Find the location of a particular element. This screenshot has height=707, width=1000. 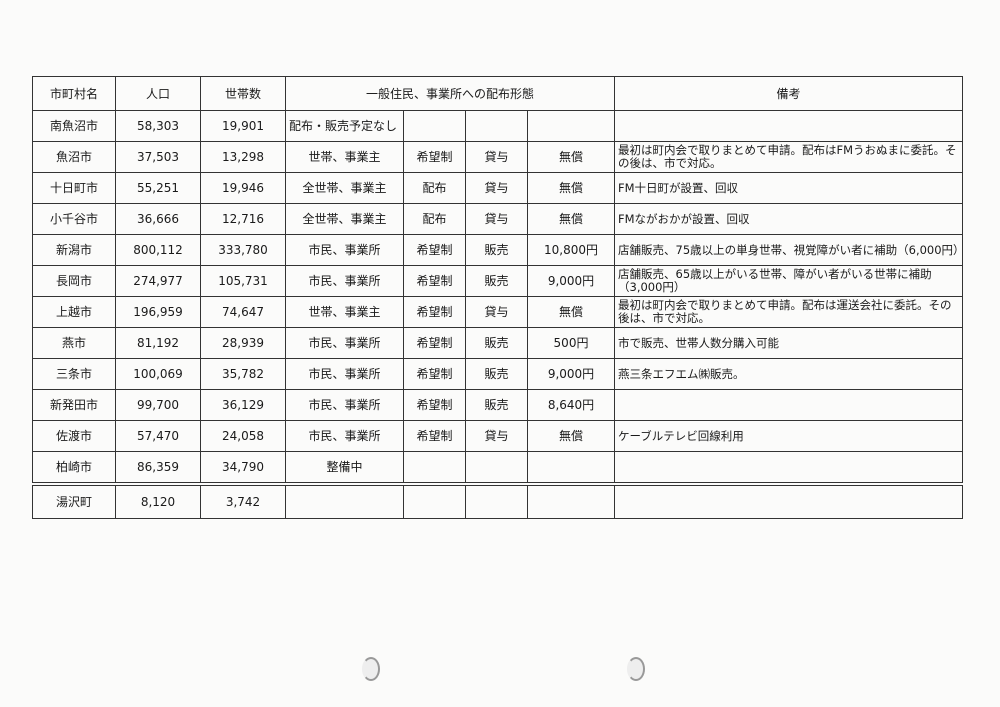

cell-notes: FM十日町が設置、回収 is located at coordinates (788, 188).